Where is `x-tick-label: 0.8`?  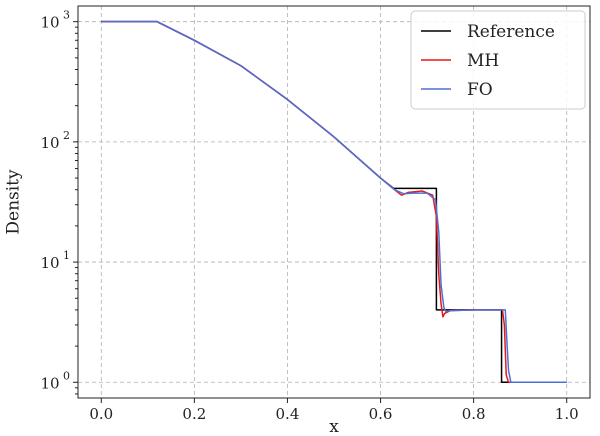 x-tick-label: 0.8 is located at coordinates (474, 414).